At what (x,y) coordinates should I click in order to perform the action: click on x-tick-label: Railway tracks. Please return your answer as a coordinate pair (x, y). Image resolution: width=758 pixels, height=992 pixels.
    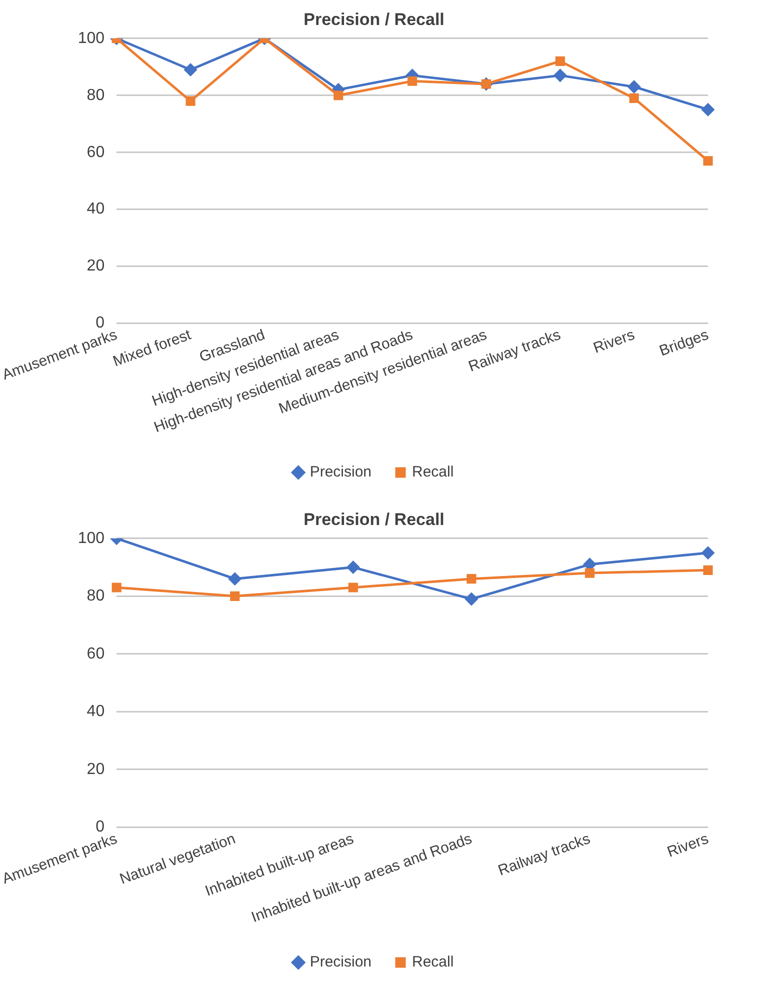
    Looking at the image, I should click on (544, 855).